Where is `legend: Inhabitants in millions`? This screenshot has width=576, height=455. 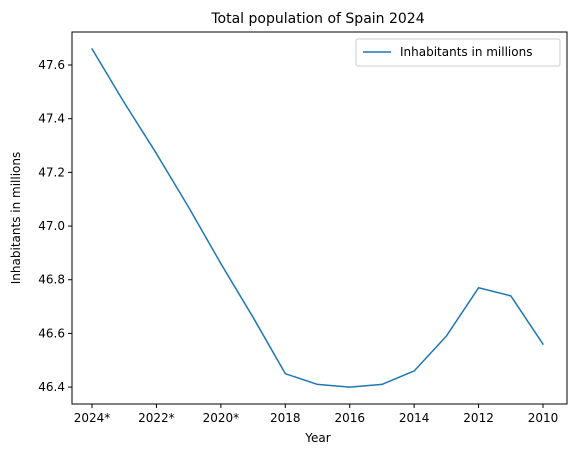
legend: Inhabitants in millions is located at coordinates (458, 52).